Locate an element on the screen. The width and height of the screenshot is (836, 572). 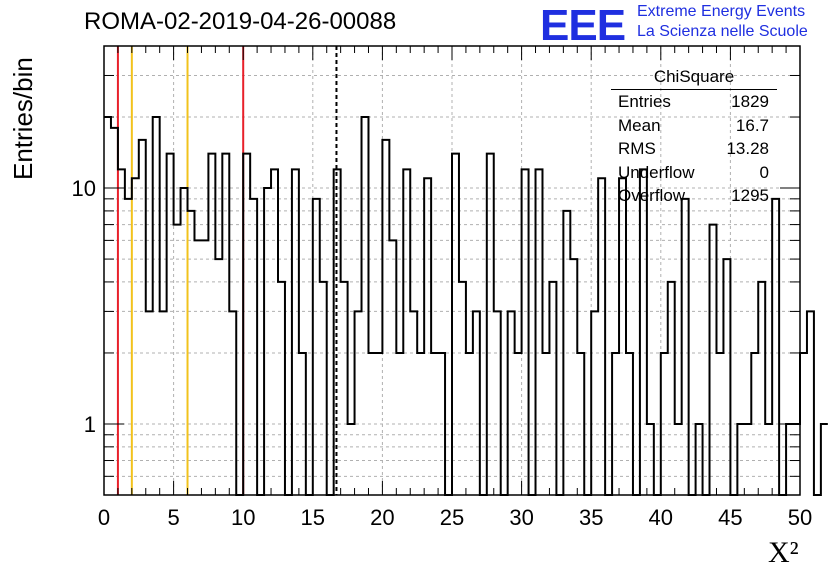
x-tick-label: 10 is located at coordinates (243, 517).